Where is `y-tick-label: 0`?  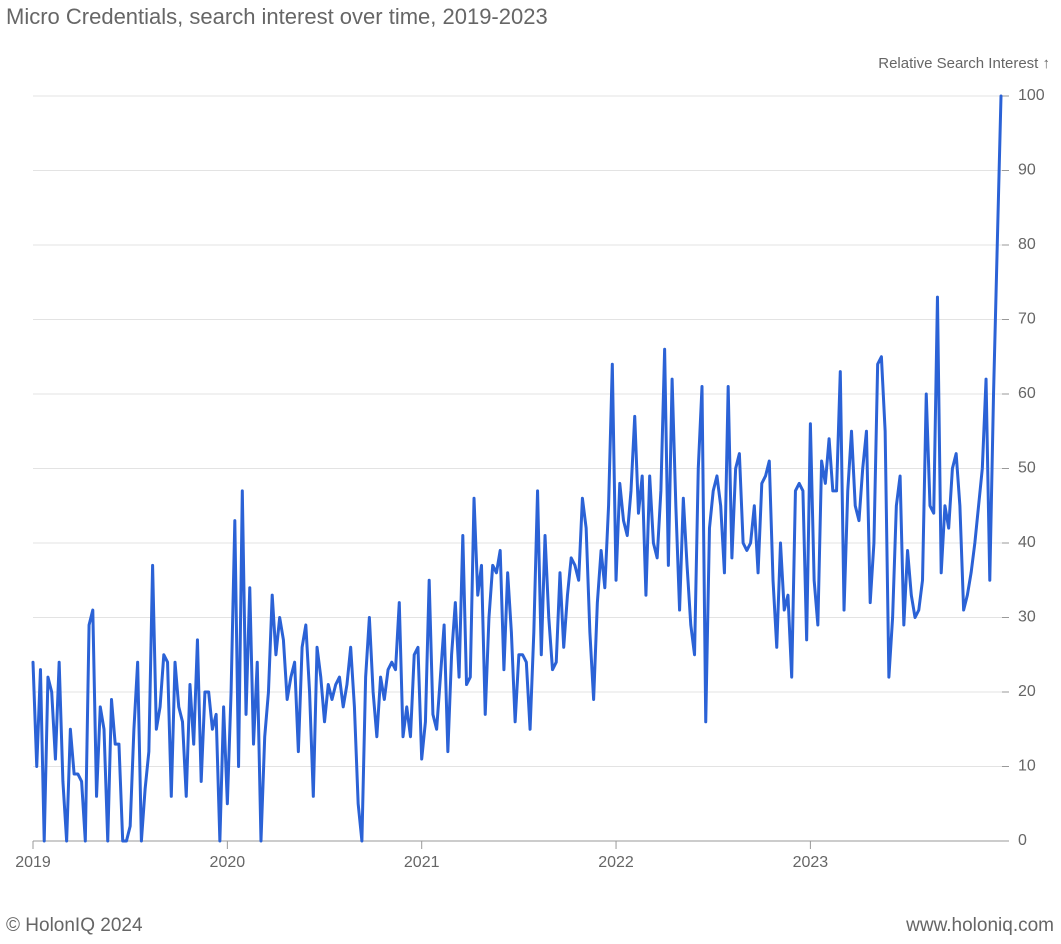
y-tick-label: 0 is located at coordinates (1022, 840).